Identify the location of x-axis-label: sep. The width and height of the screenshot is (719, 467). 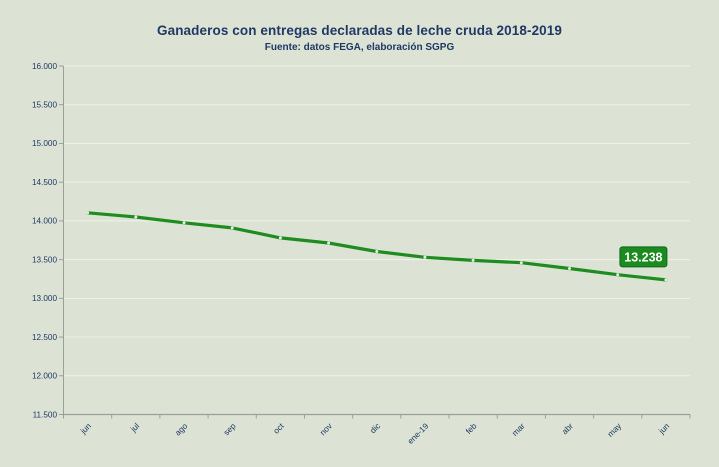
(230, 429).